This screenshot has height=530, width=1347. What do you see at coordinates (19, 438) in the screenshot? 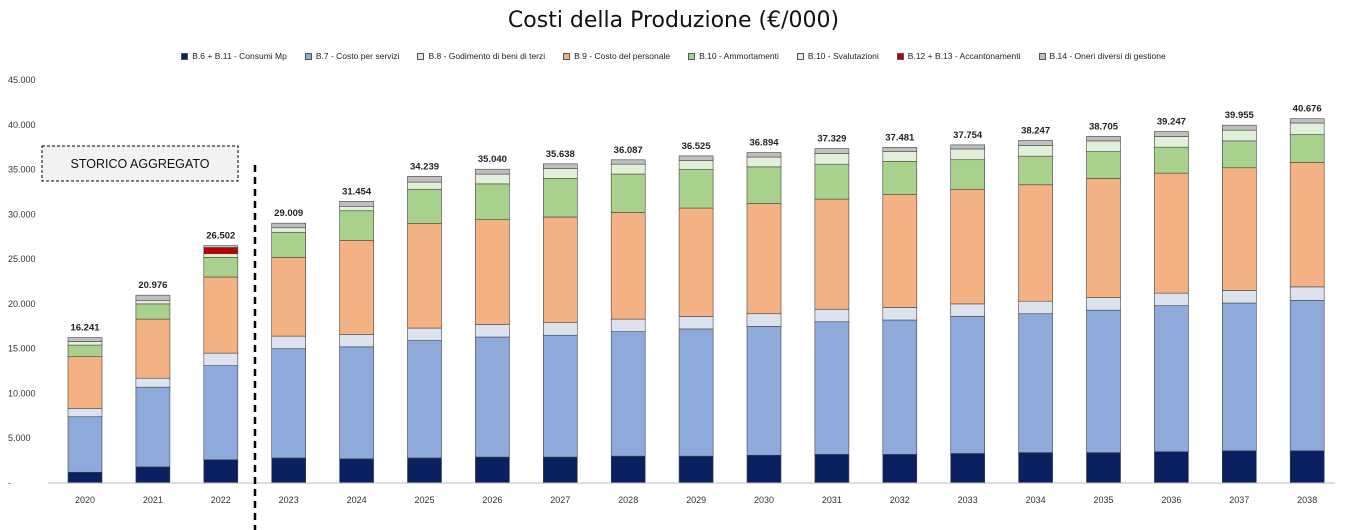
I see `y-tick-label: 5.000` at bounding box center [19, 438].